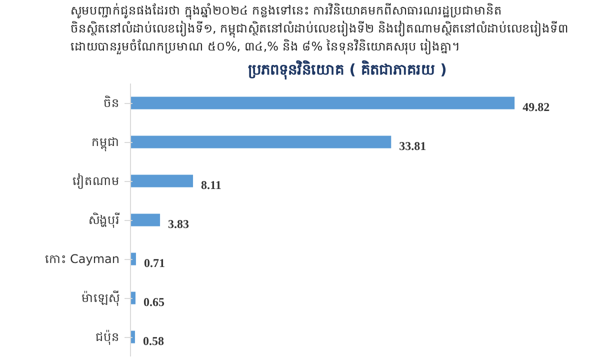 The width and height of the screenshot is (614, 360). Describe the element at coordinates (106, 143) in the screenshot. I see `y-tick-label: កម្ពុជា` at that location.